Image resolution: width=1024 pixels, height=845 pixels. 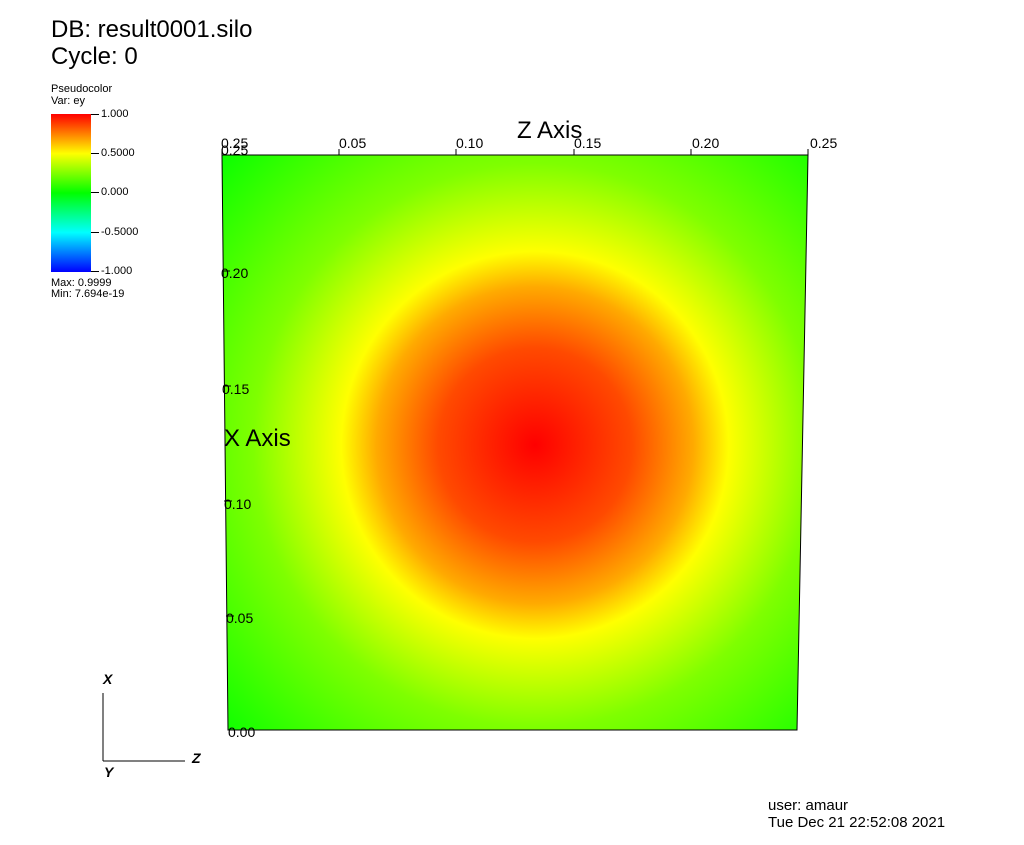 What do you see at coordinates (242, 732) in the screenshot?
I see `x-tick-label: 0.00` at bounding box center [242, 732].